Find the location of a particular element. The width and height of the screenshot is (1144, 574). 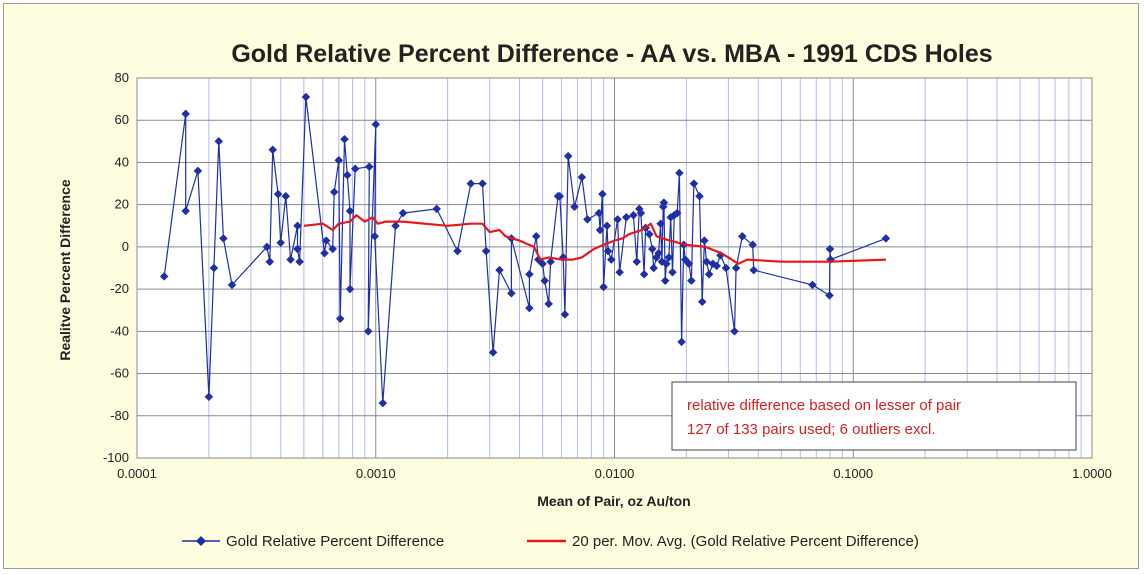

x-tick-label: 0.1000 is located at coordinates (853, 473).